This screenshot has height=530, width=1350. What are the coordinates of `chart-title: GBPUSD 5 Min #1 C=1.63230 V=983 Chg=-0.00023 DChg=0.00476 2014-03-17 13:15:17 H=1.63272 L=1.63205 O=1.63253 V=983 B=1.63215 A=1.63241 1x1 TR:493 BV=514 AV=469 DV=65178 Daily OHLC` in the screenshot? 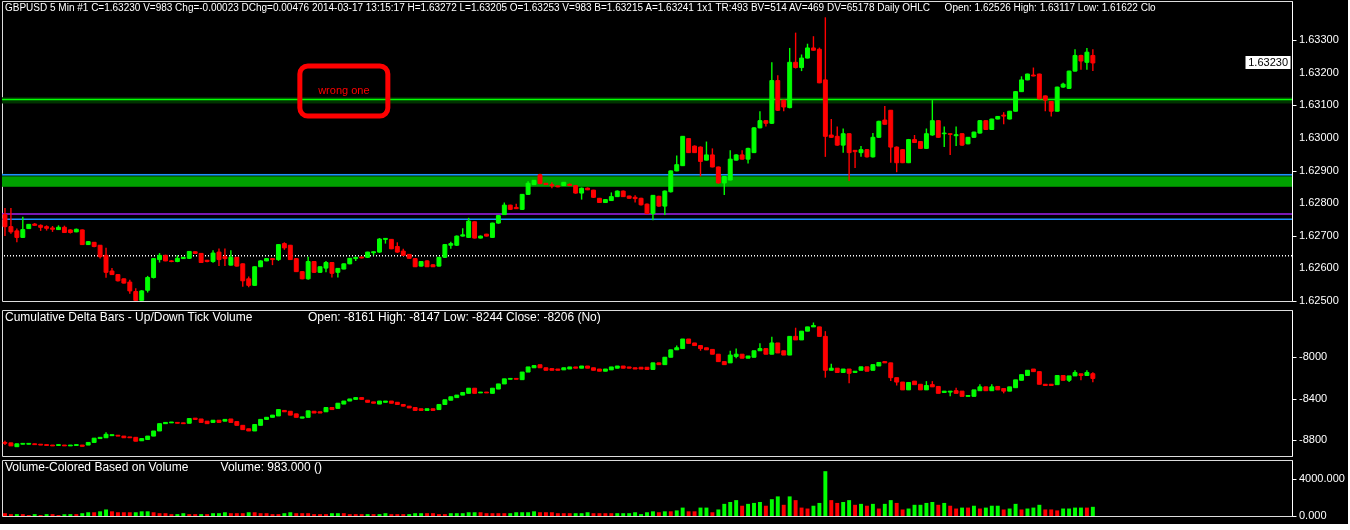 It's located at (468, 7).